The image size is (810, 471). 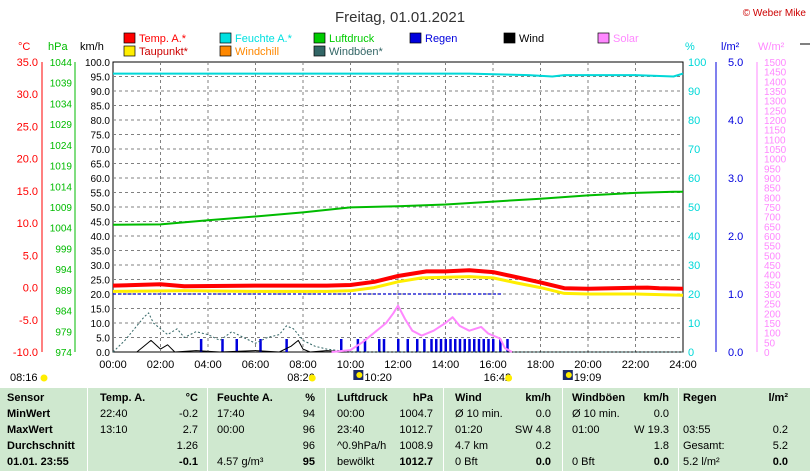 What do you see at coordinates (701, 462) in the screenshot?
I see `table-cell: 5.2 l/m²` at bounding box center [701, 462].